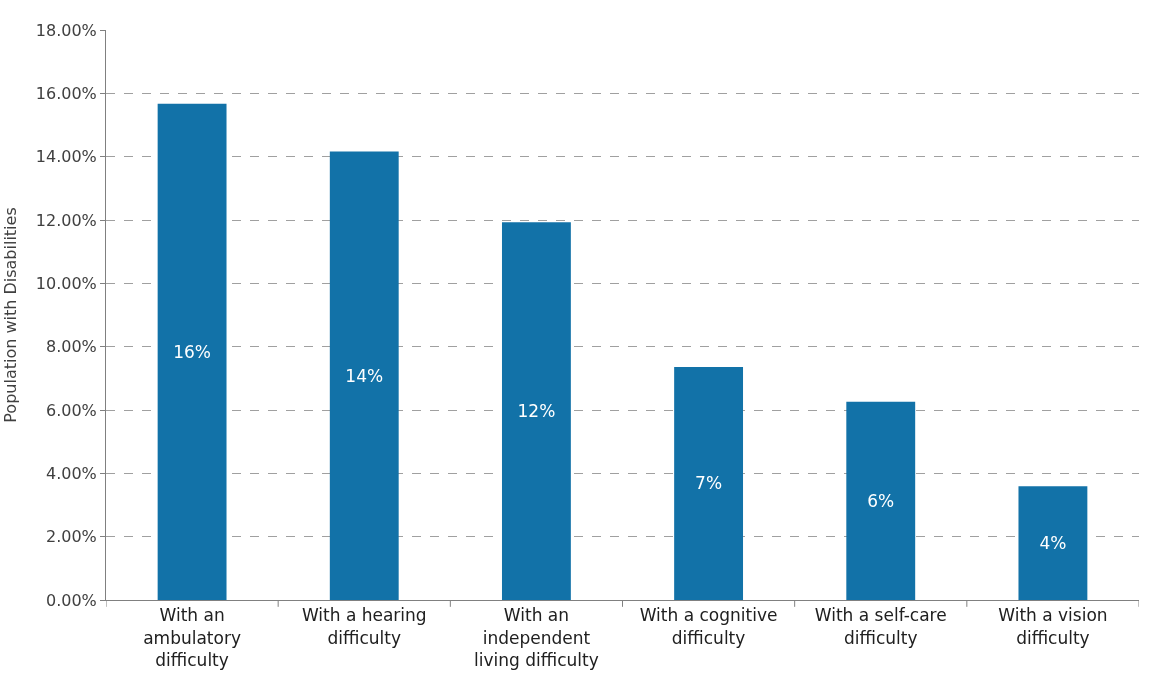 The height and width of the screenshot is (700, 1149). Describe the element at coordinates (192, 637) in the screenshot. I see `x-tick-label: With an ambulatory difficulty` at that location.